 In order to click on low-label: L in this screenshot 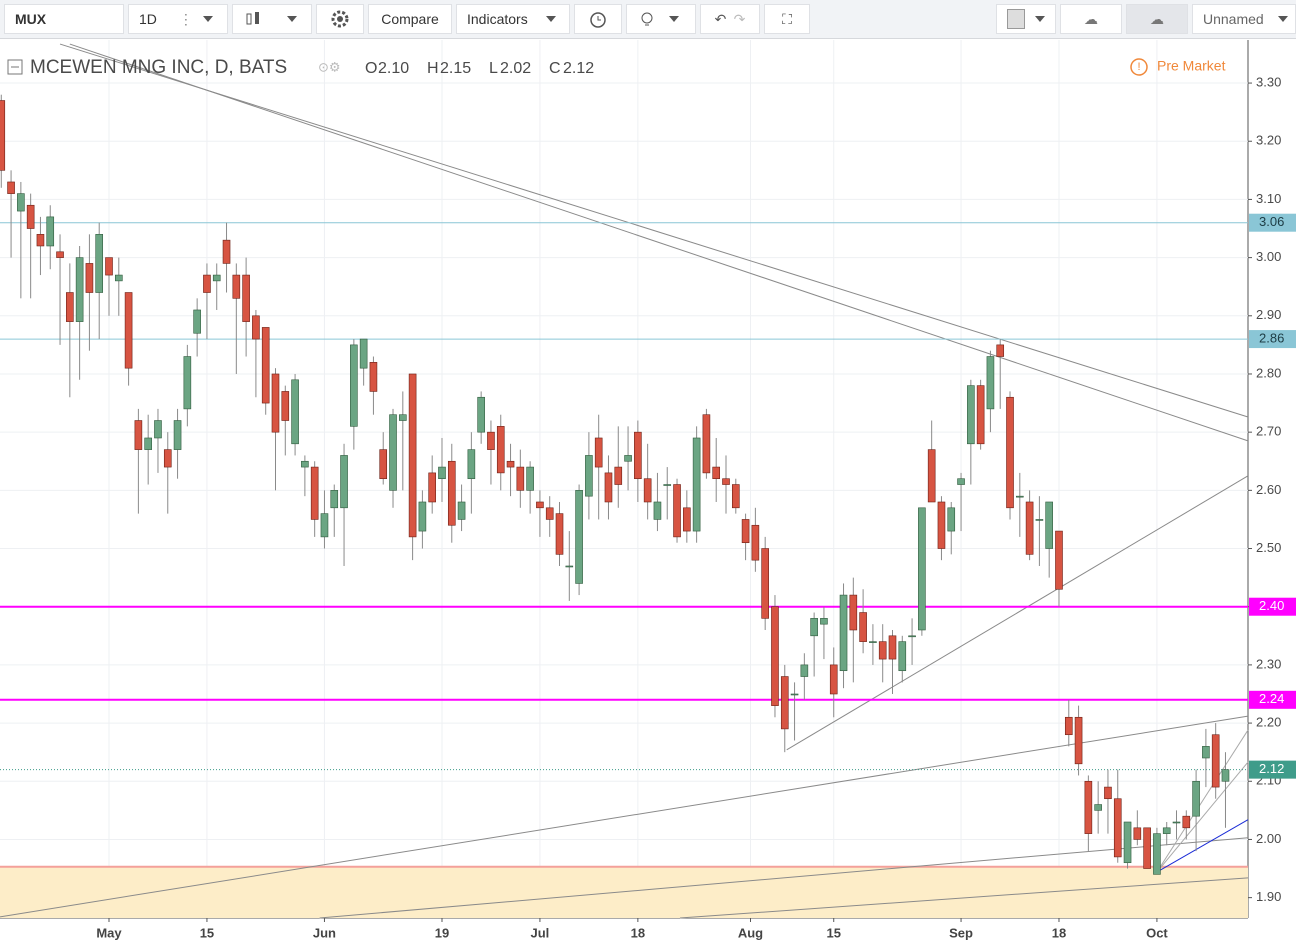, I will do `click(493, 68)`.